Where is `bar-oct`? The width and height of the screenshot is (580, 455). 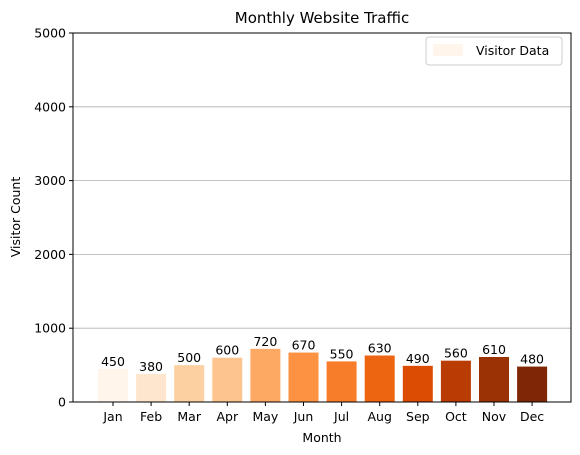 bar-oct is located at coordinates (456, 381).